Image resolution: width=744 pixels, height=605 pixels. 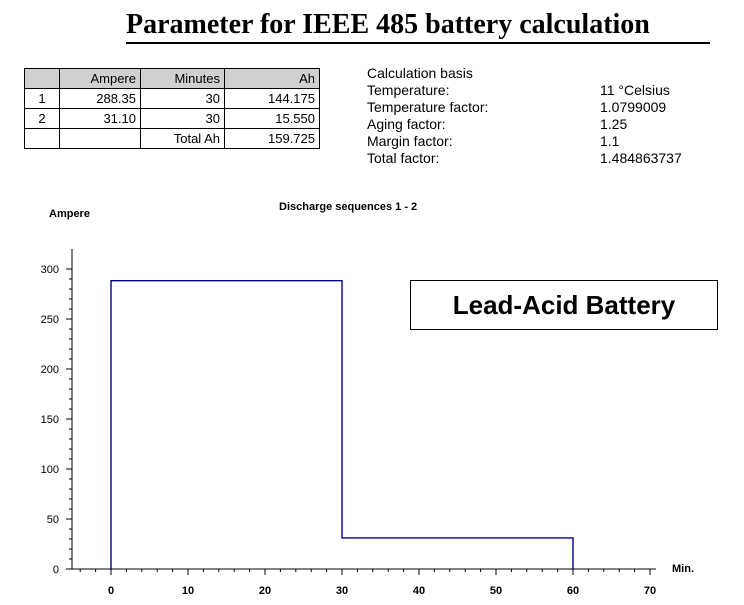 I want to click on table-row: 2 31.10 30 15.550, so click(x=172, y=118).